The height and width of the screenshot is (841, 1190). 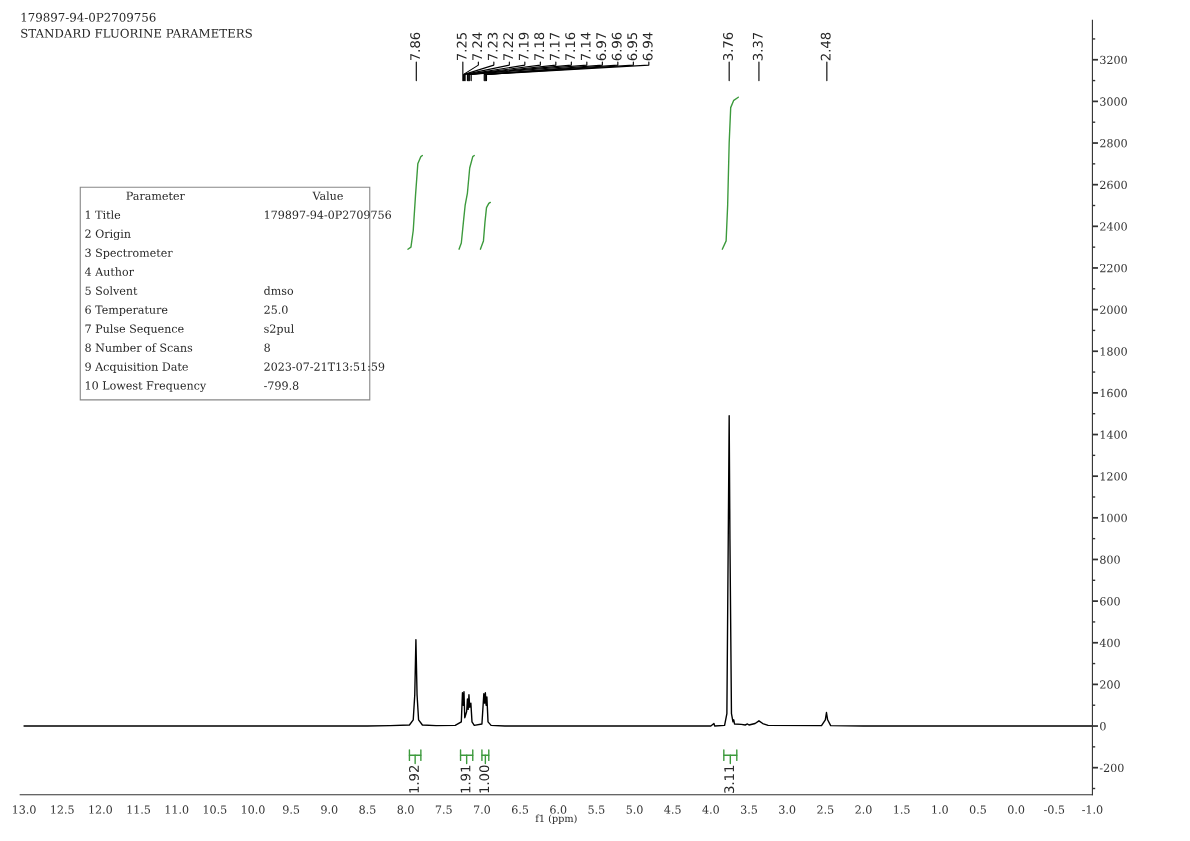 What do you see at coordinates (1113, 226) in the screenshot?
I see `y-tick-label: 2400` at bounding box center [1113, 226].